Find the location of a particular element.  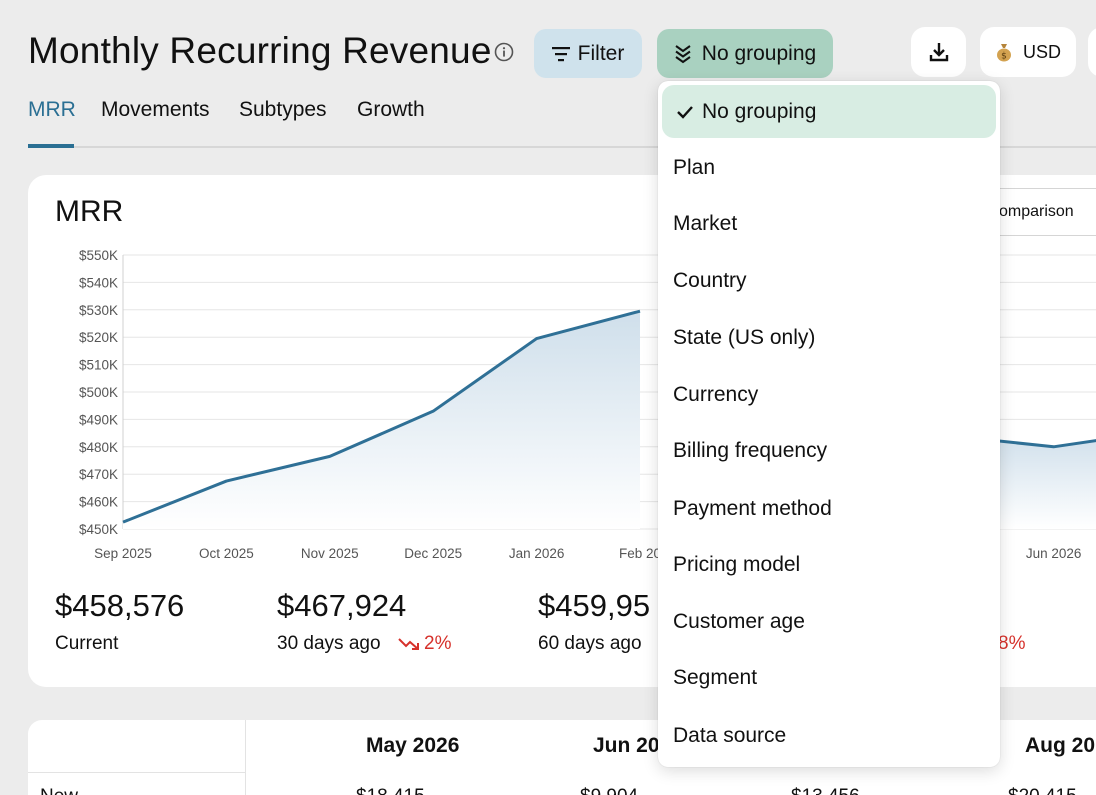

y-tick-label: $480K is located at coordinates (98, 447).